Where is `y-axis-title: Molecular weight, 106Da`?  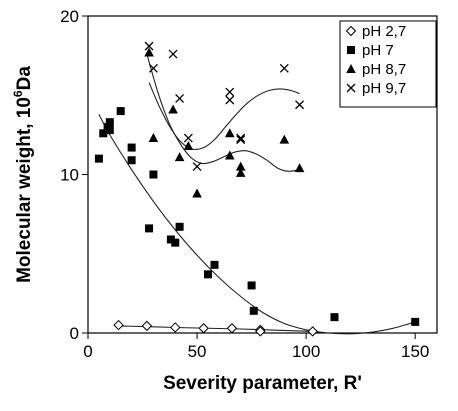 y-axis-title: Molecular weight, 106Da is located at coordinates (23, 174).